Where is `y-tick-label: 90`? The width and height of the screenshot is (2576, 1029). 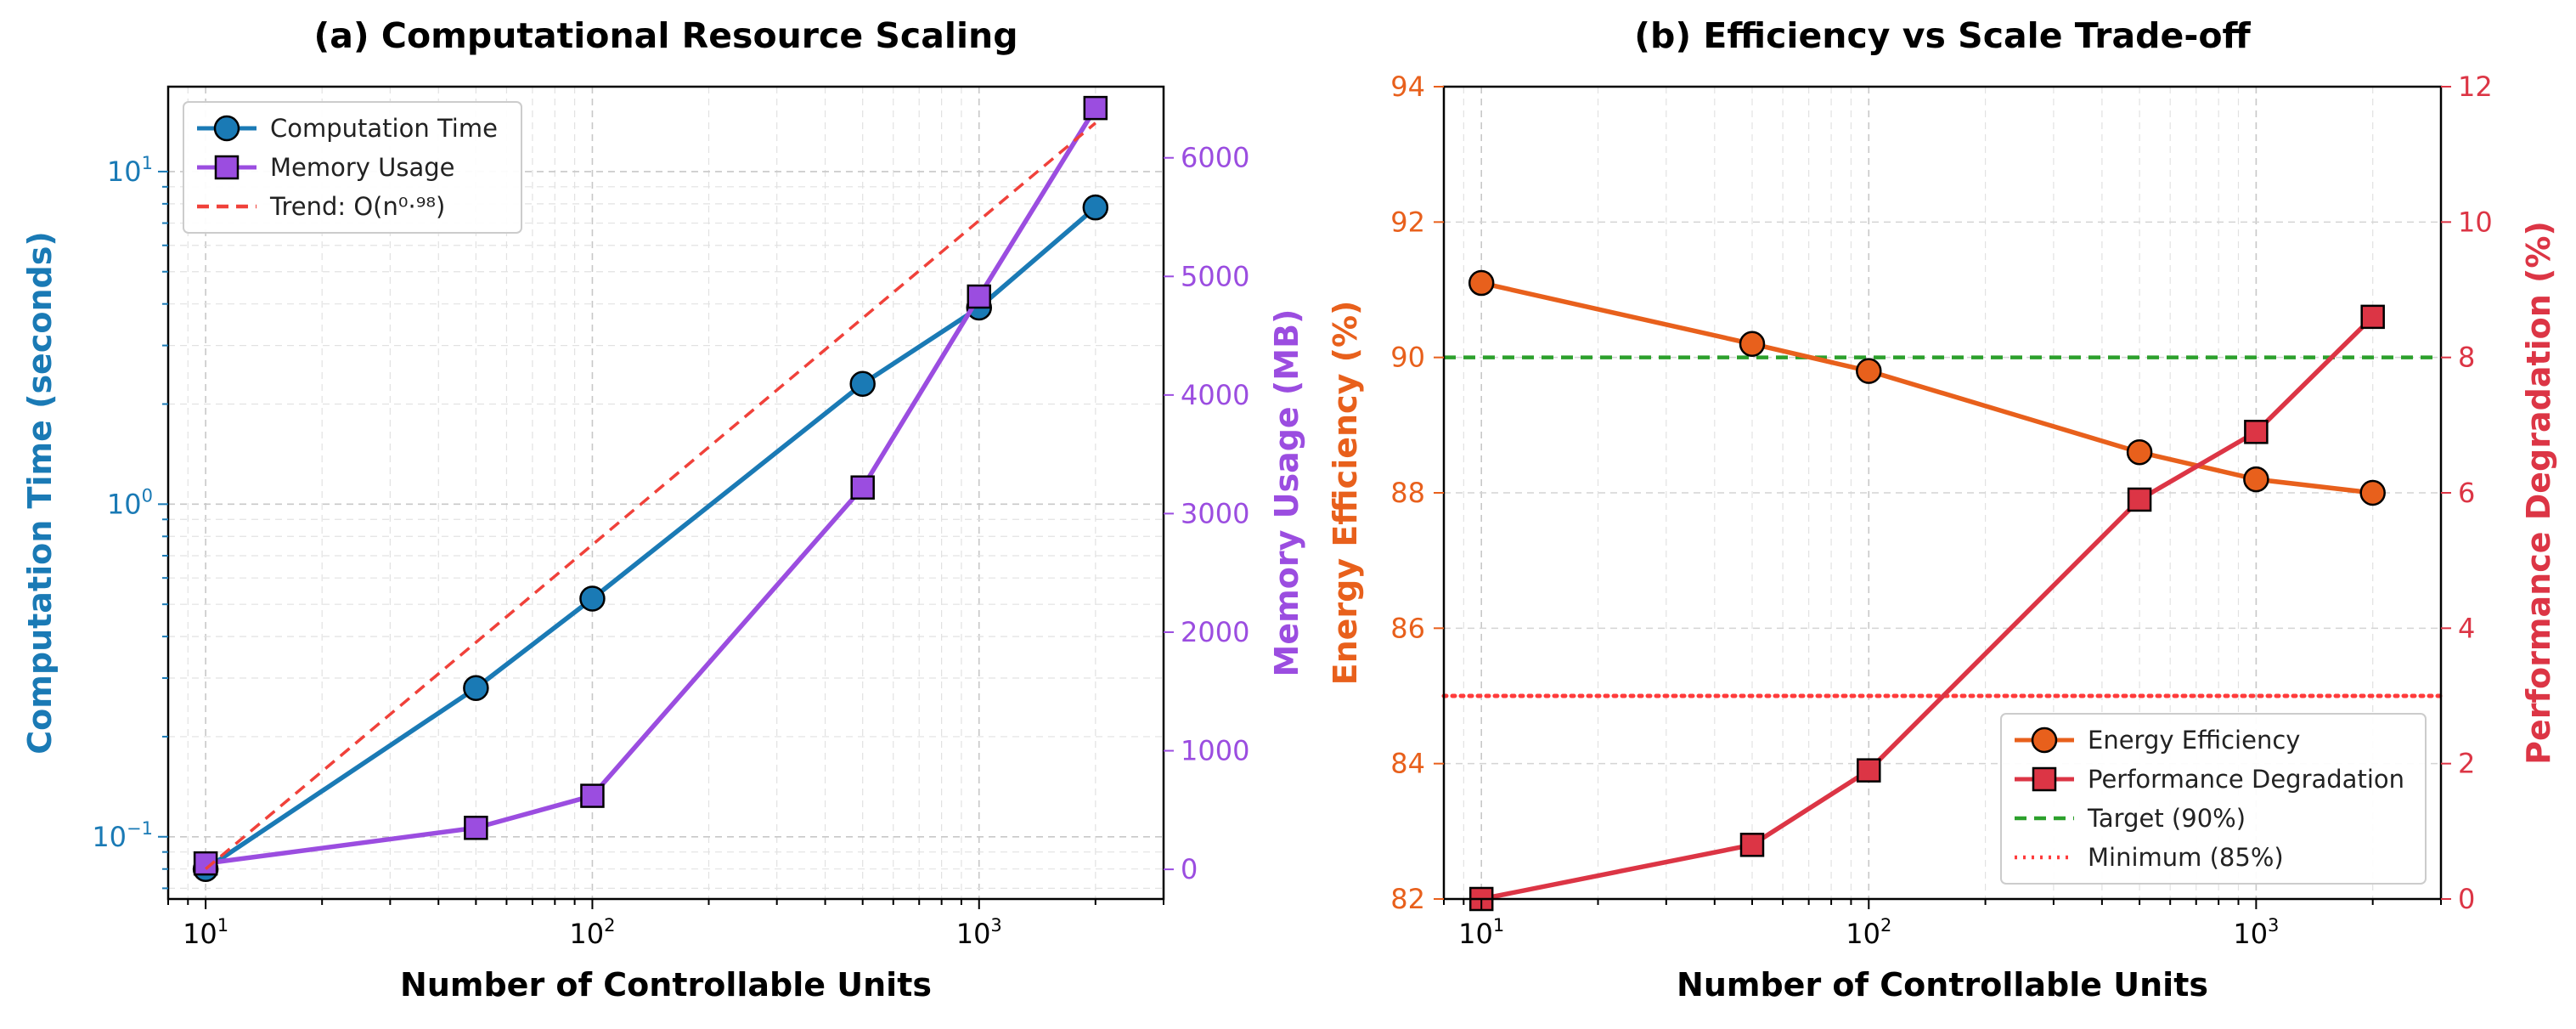
y-tick-label: 90 is located at coordinates (1407, 358).